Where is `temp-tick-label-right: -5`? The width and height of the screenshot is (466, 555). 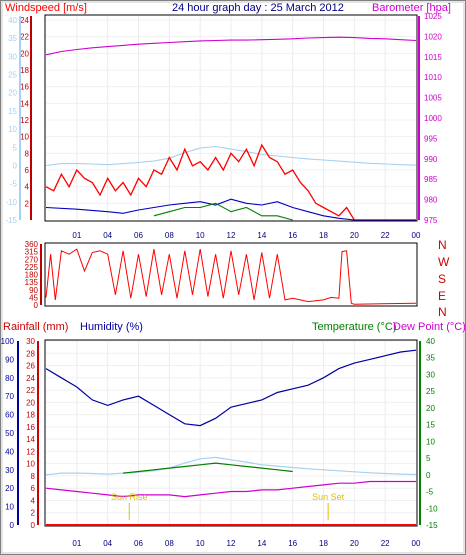 temp-tick-label-right: -5 is located at coordinates (430, 492).